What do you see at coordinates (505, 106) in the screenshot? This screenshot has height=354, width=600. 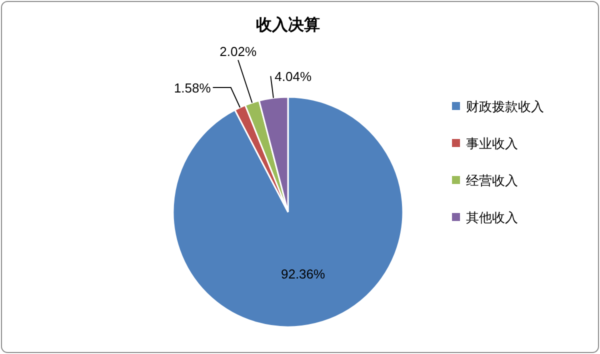 I see `legend-label: 财政拨款收入` at bounding box center [505, 106].